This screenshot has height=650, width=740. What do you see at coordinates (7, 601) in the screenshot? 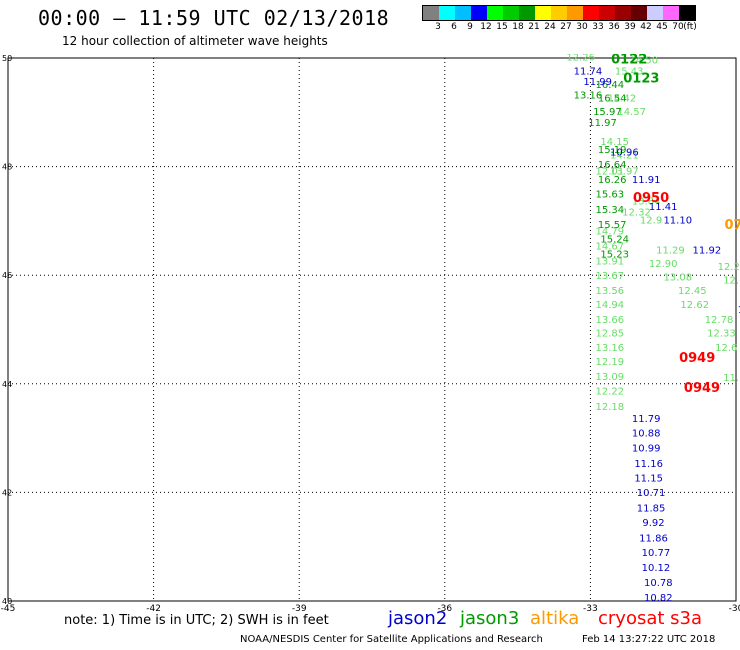
I see `lat-tick-label: 40` at bounding box center [7, 601].